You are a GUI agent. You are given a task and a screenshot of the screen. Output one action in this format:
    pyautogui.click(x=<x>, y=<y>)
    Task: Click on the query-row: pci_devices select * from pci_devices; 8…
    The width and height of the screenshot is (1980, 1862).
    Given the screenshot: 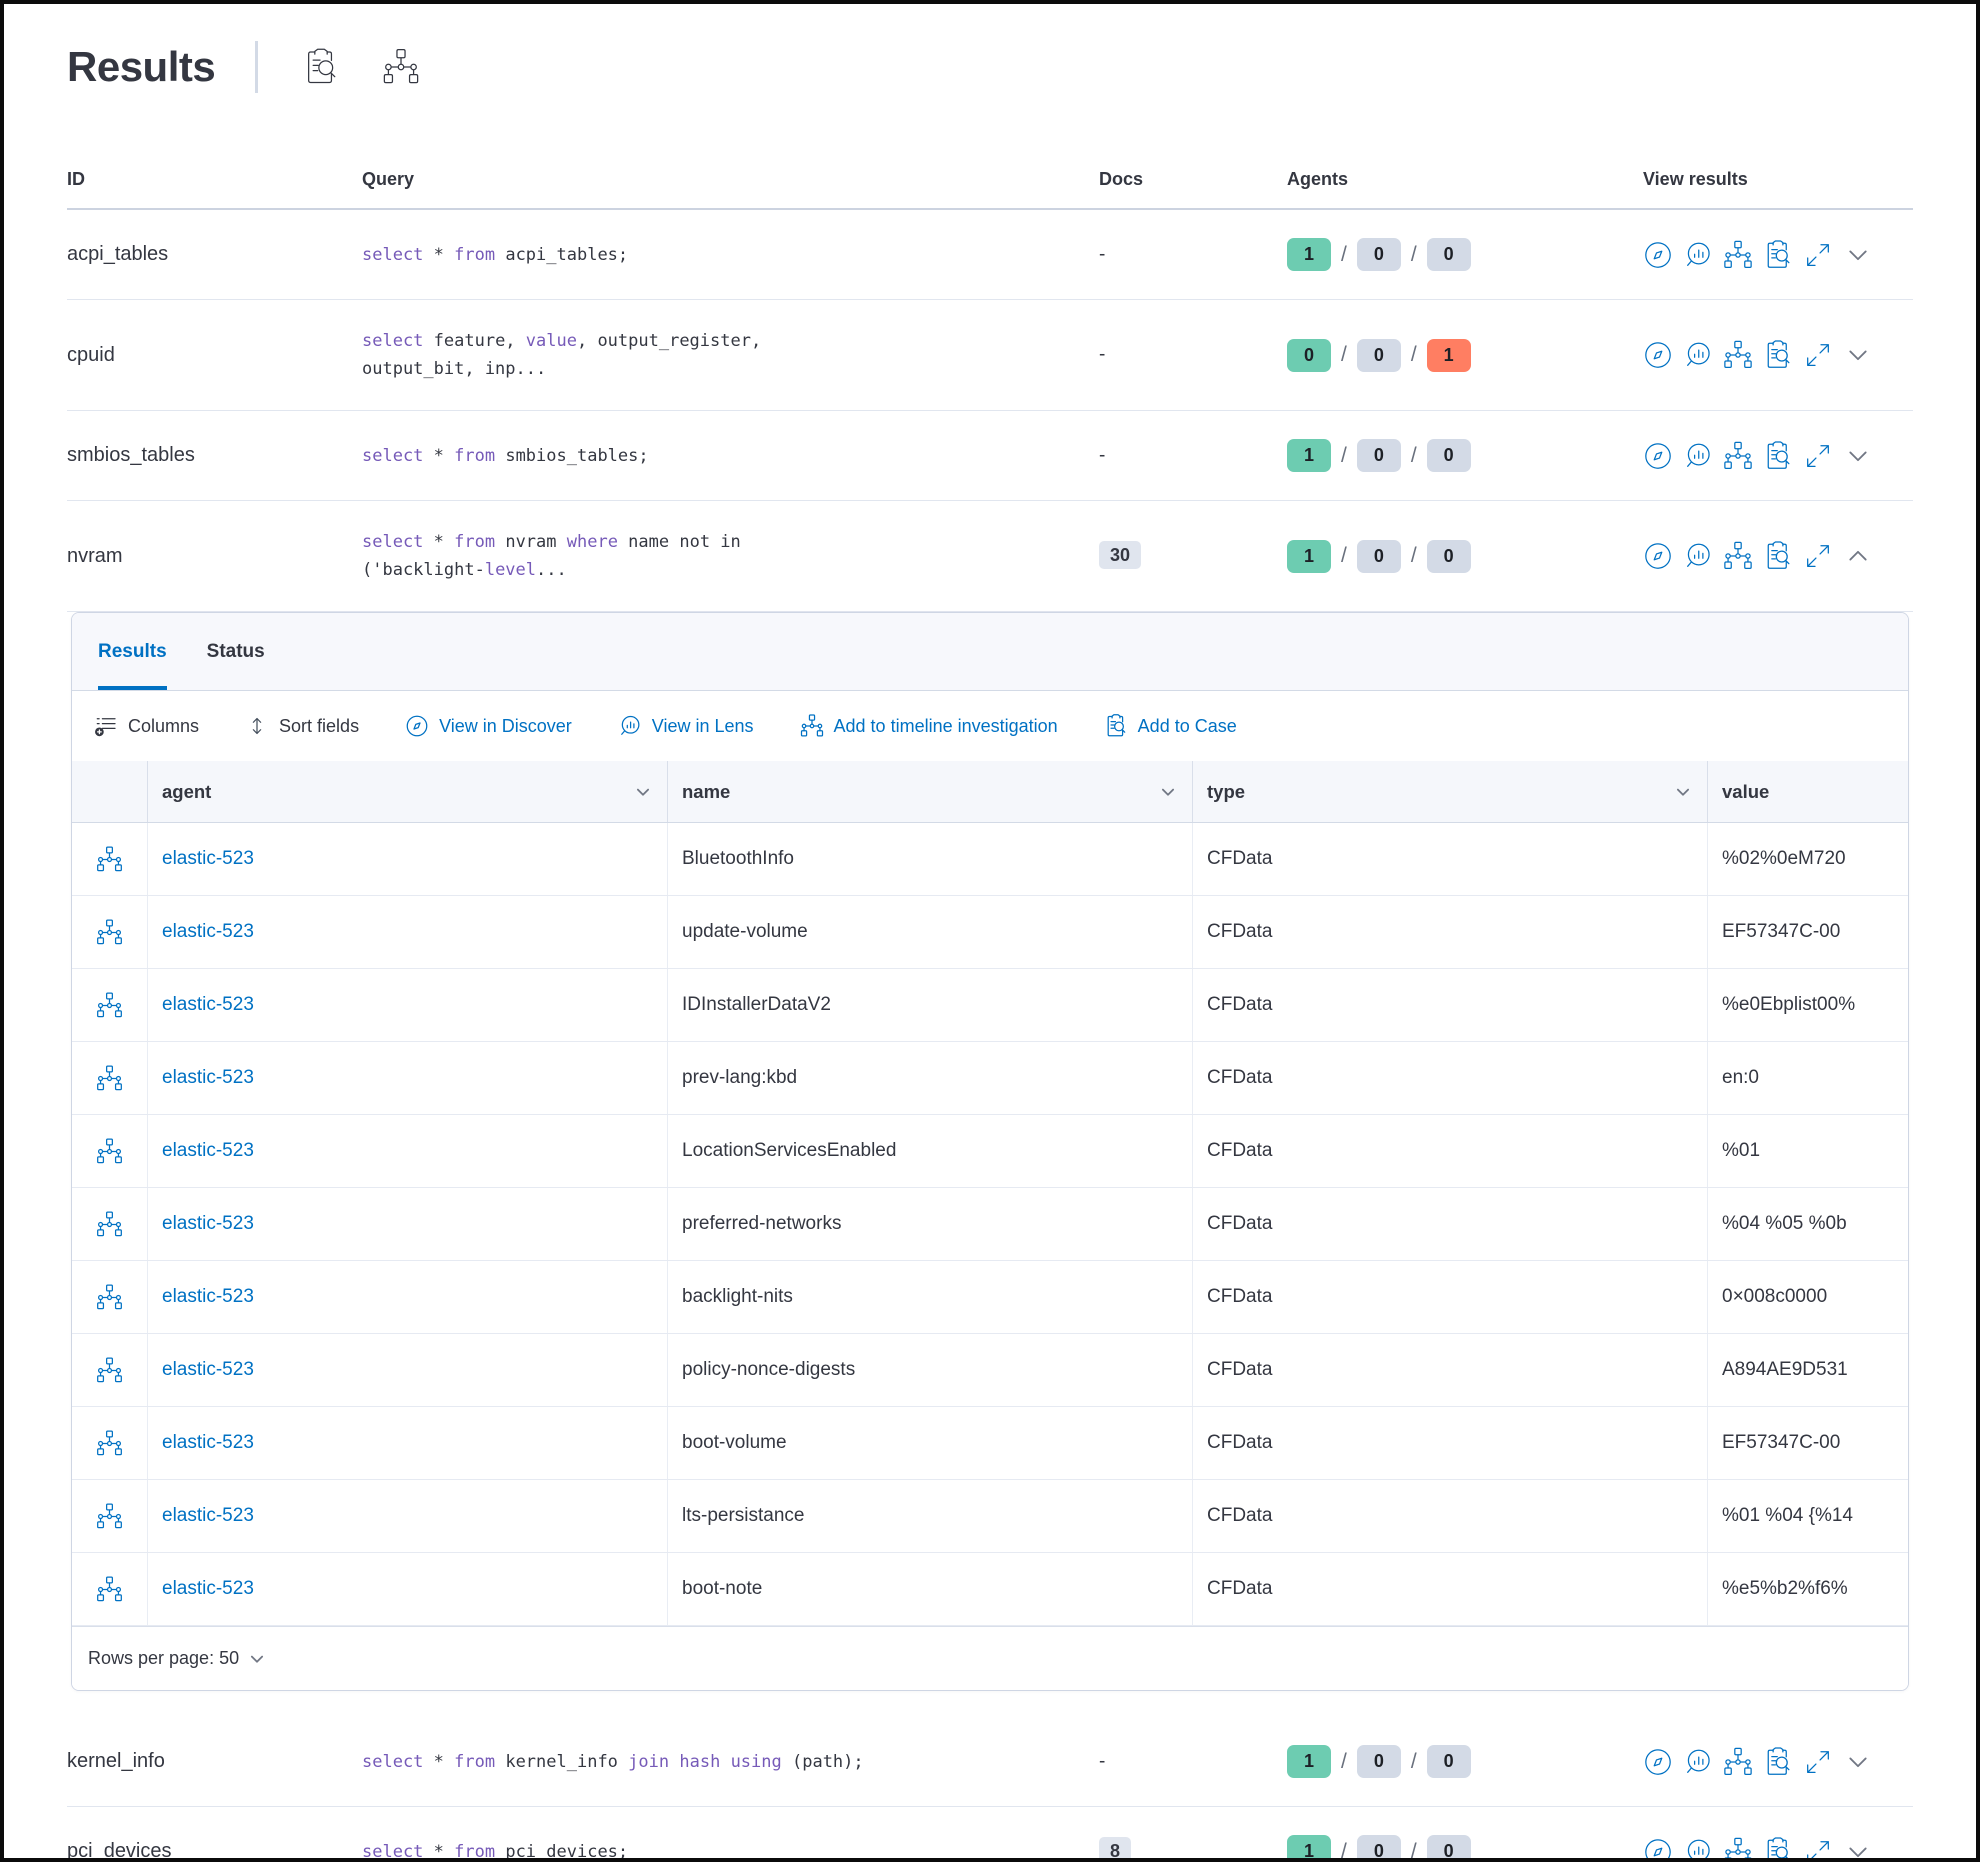 What is the action you would take?
    pyautogui.click(x=990, y=1834)
    